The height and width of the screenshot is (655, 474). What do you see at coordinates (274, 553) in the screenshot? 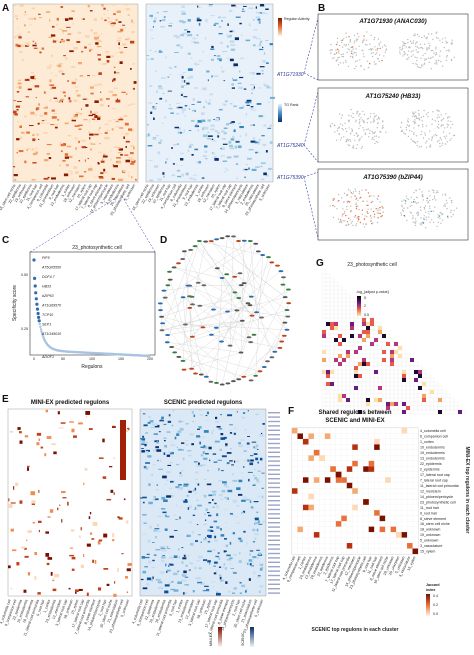
I see `side-label-tick` at bounding box center [274, 553].